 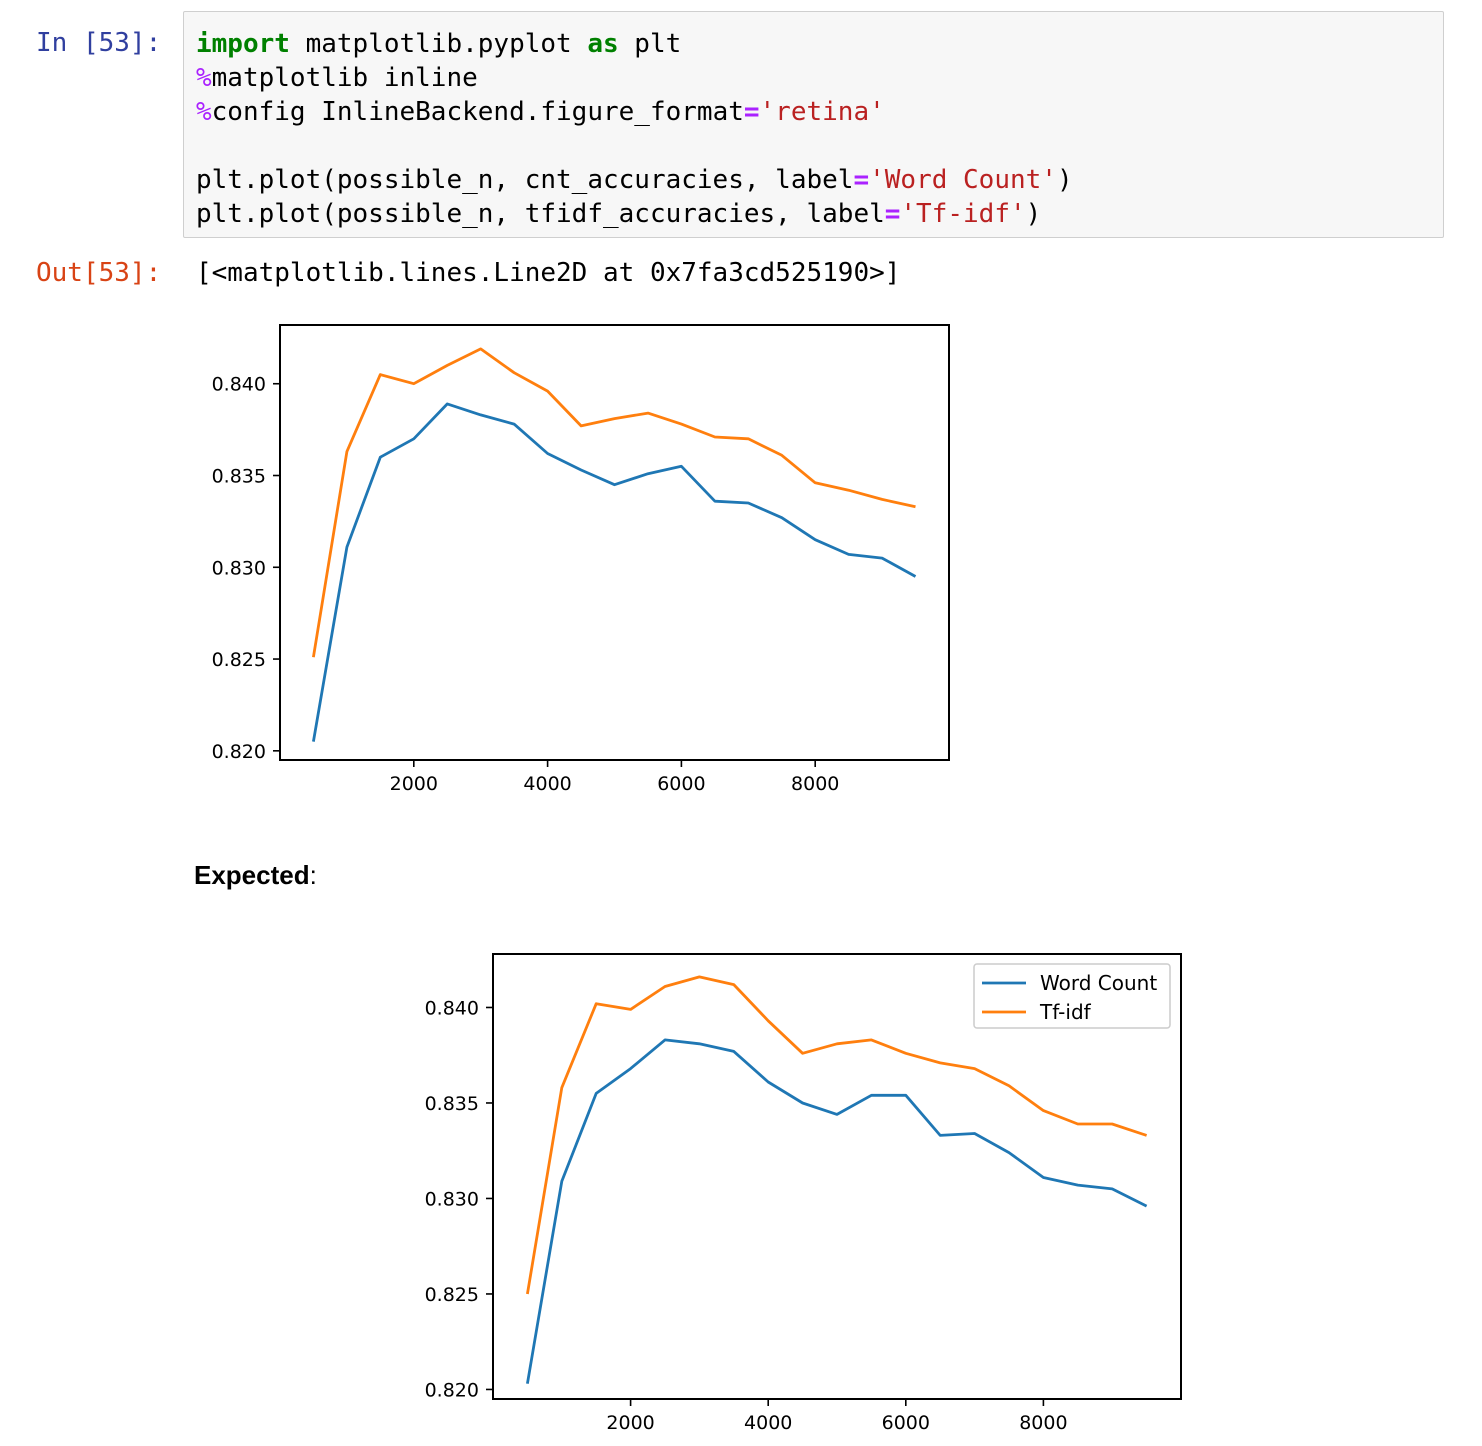 What do you see at coordinates (813, 44) in the screenshot?
I see `code-line: import matplotlib.pyplot as plt` at bounding box center [813, 44].